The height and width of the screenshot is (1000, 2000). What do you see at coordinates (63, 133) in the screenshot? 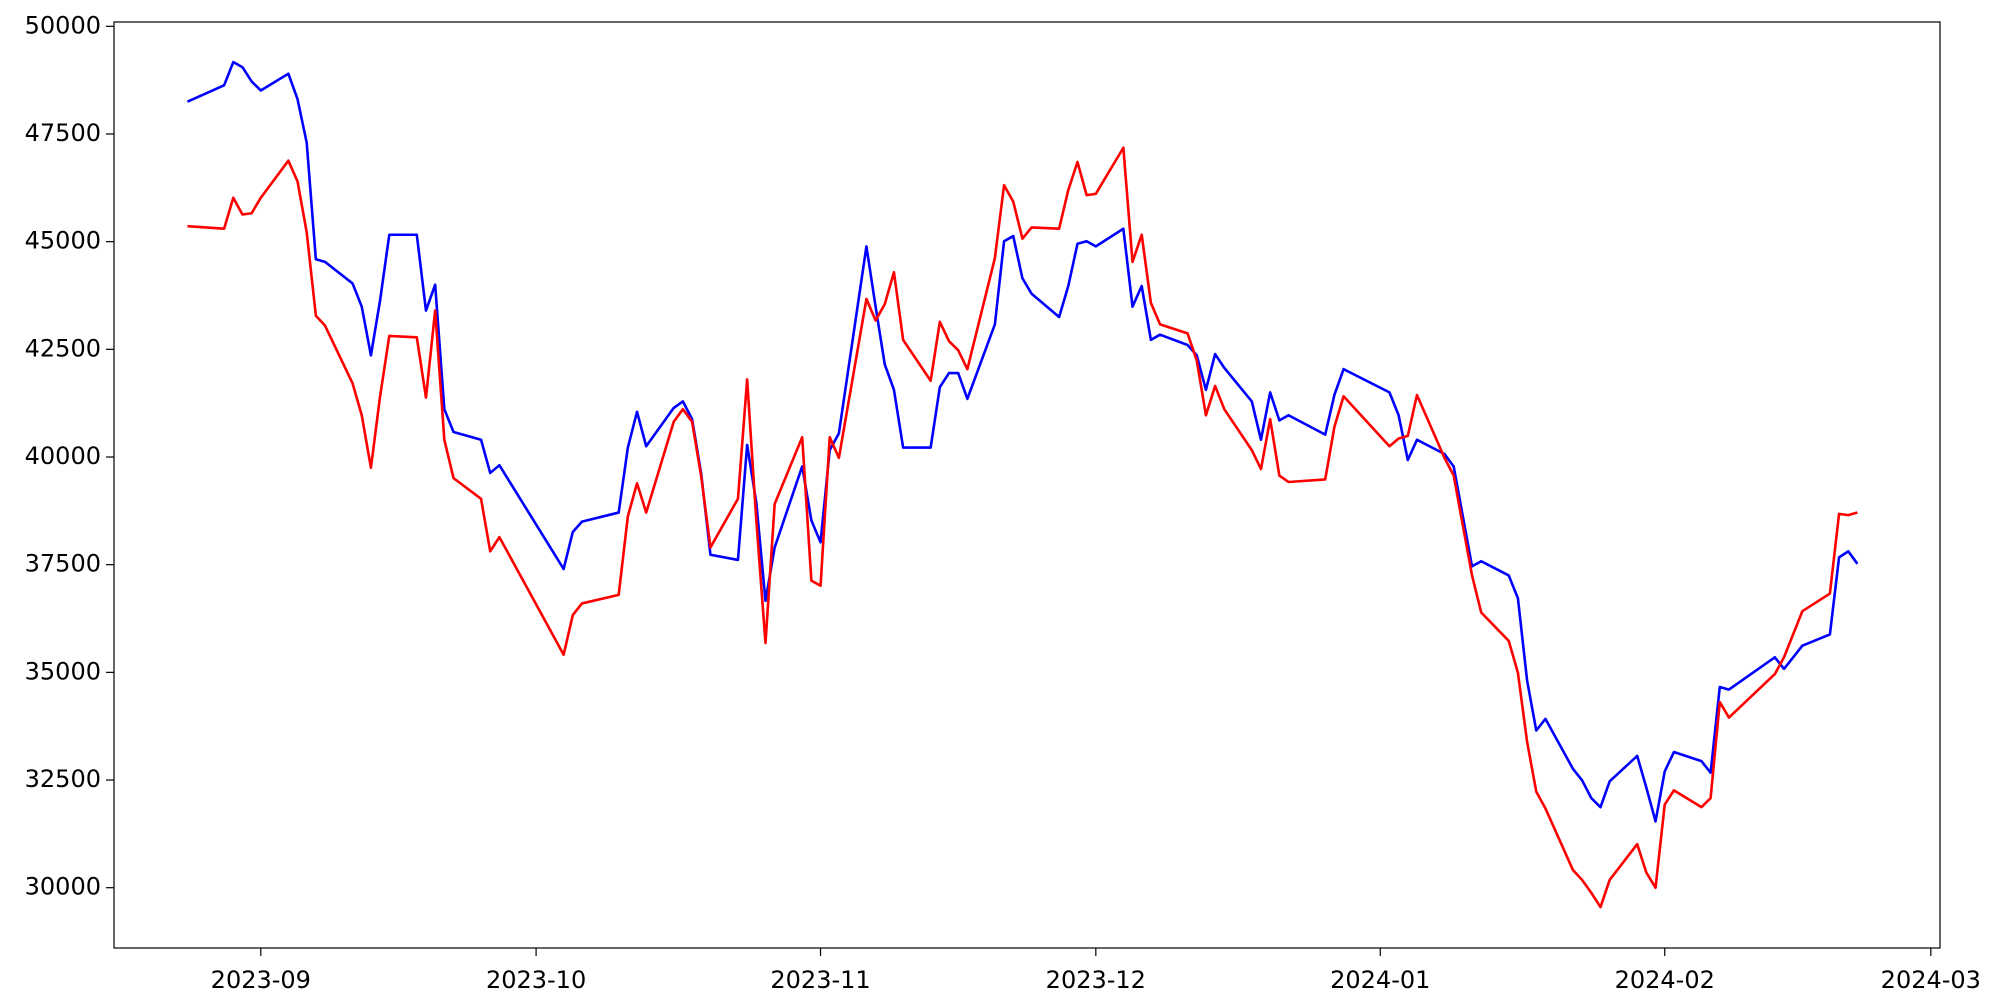
I see `y-tick-label: 47500` at bounding box center [63, 133].